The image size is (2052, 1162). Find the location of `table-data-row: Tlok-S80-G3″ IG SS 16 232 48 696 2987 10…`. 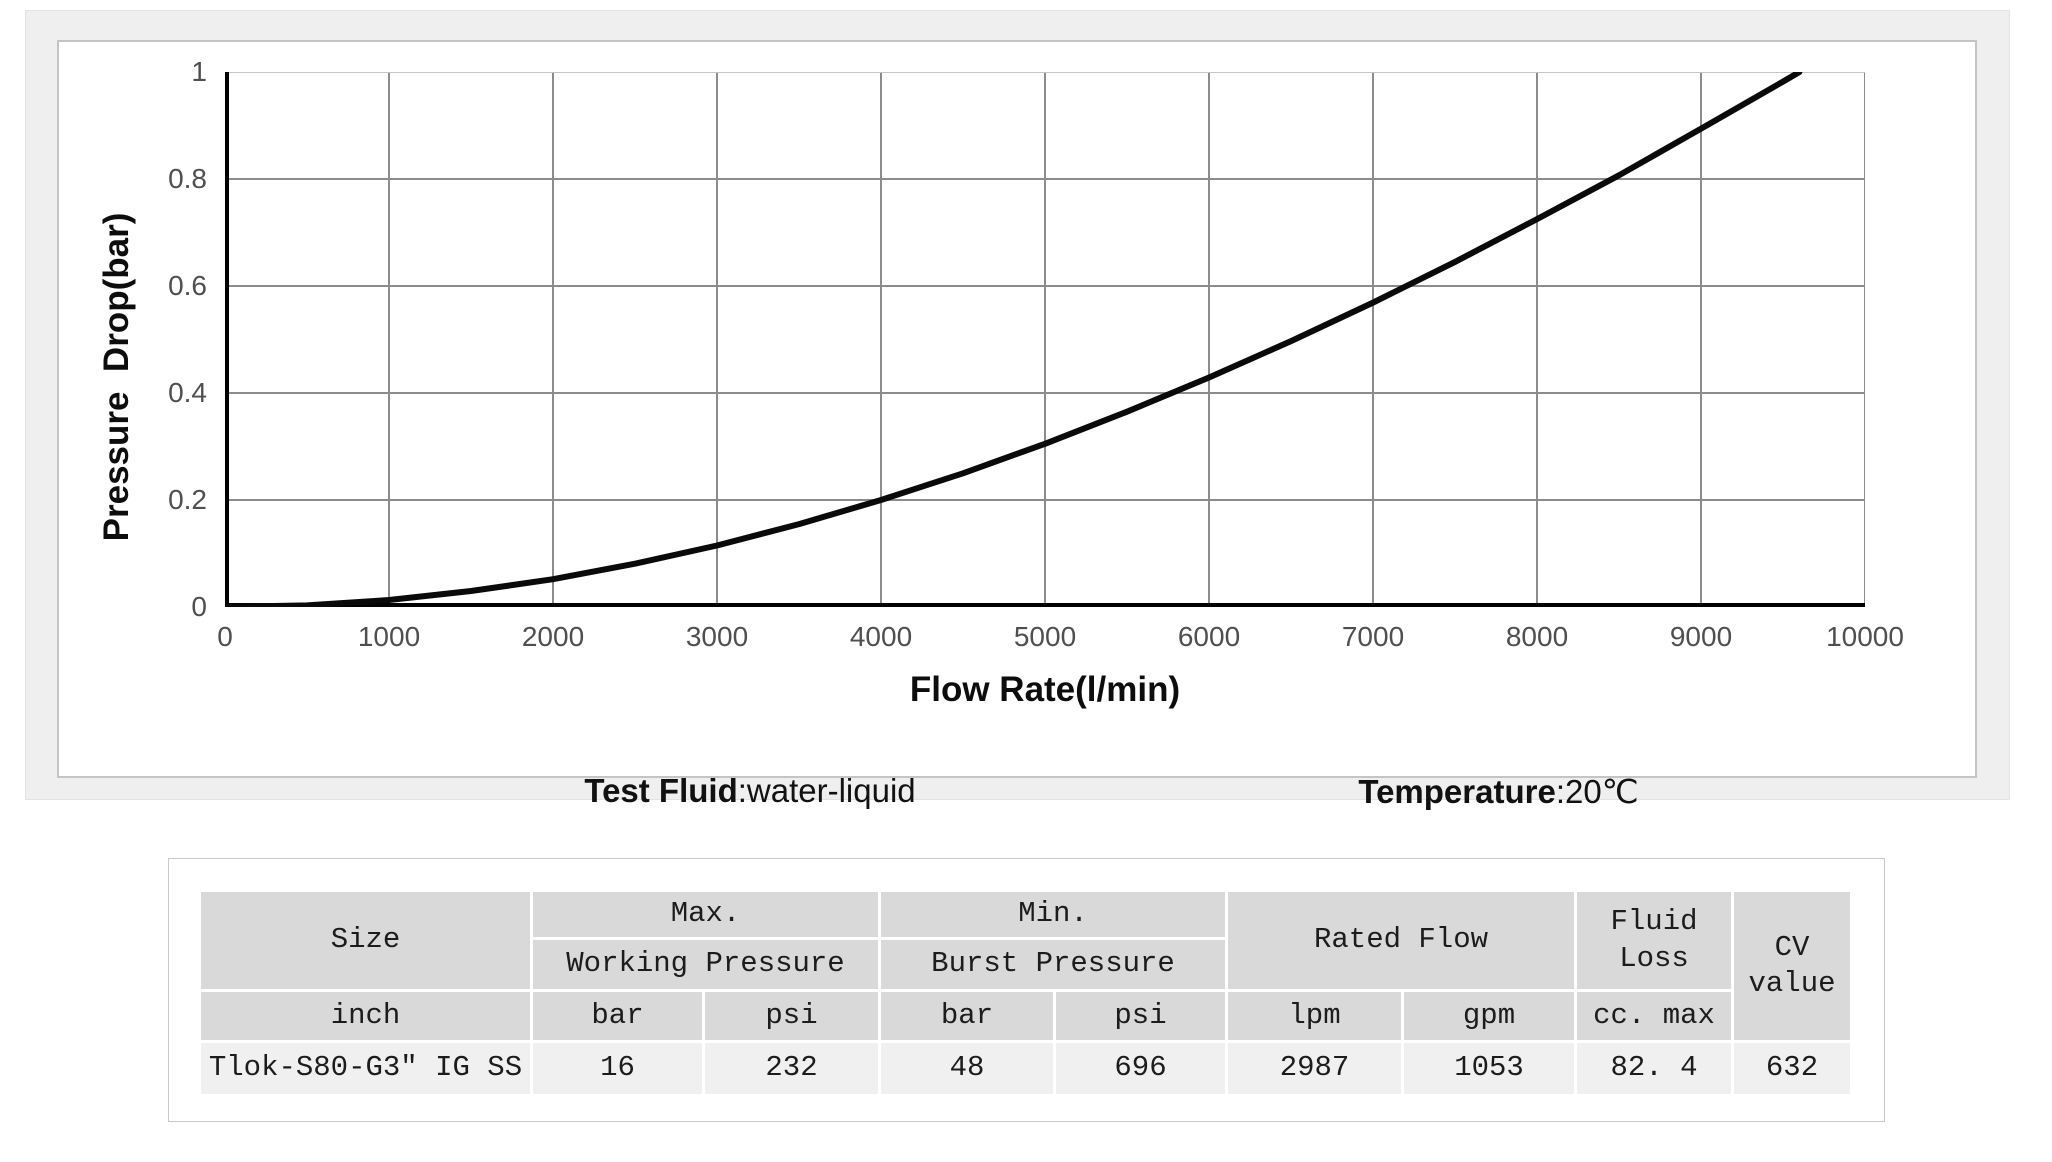

table-data-row: Tlok-S80-G3″ IG SS 16 232 48 696 2987 10… is located at coordinates (1025, 1068).